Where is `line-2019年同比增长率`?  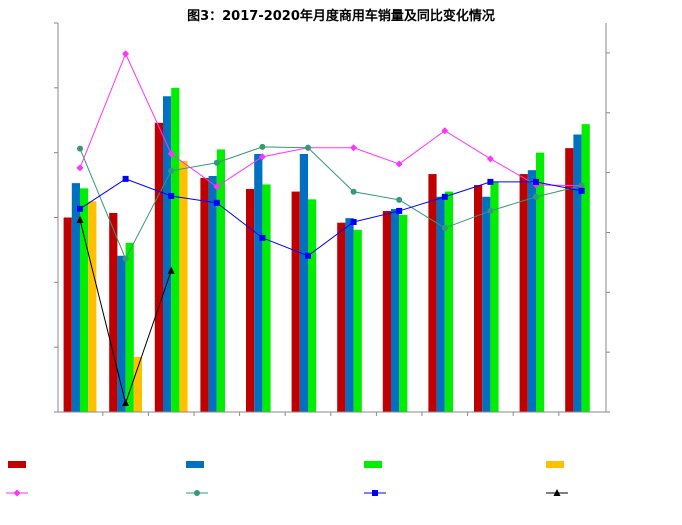 line-2019年同比增长率 is located at coordinates (330, 217).